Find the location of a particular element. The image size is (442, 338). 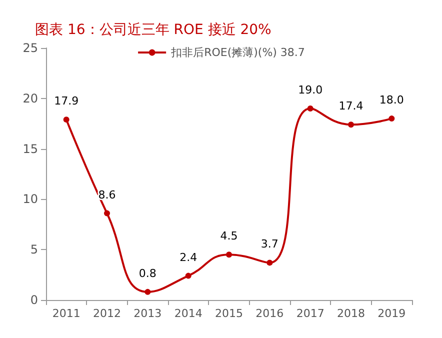

data-label: 17.9 is located at coordinates (66, 101).